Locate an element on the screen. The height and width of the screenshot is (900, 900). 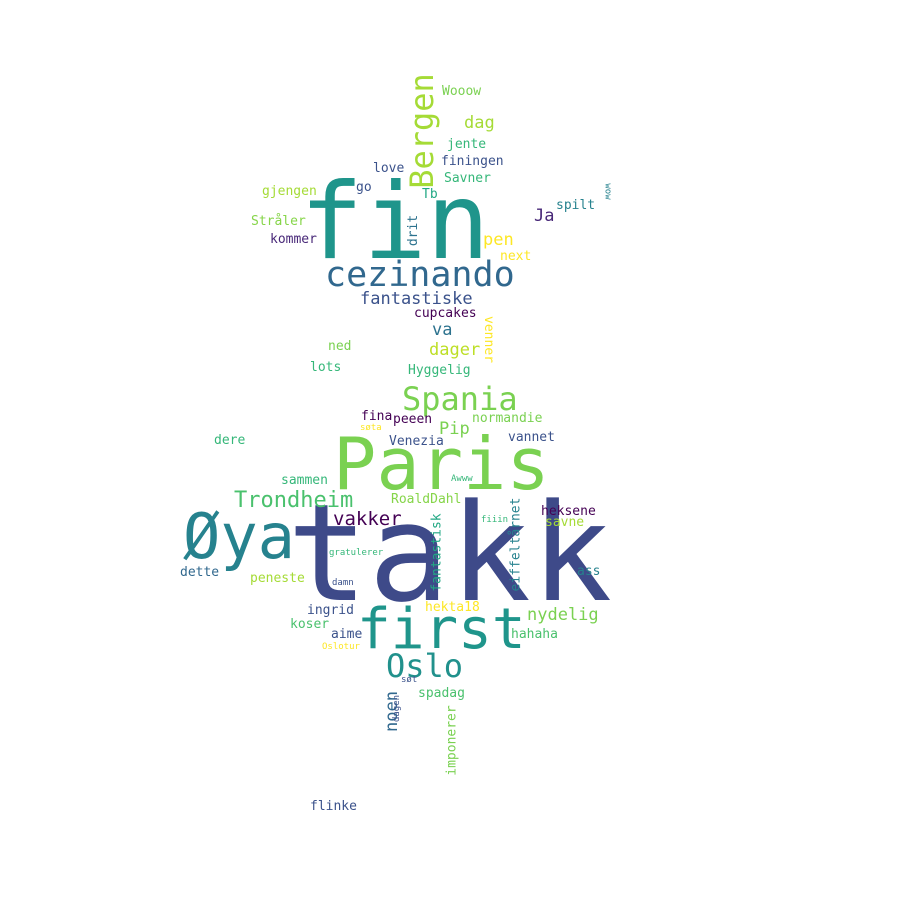
word-normandie: normandie is located at coordinates (507, 418).